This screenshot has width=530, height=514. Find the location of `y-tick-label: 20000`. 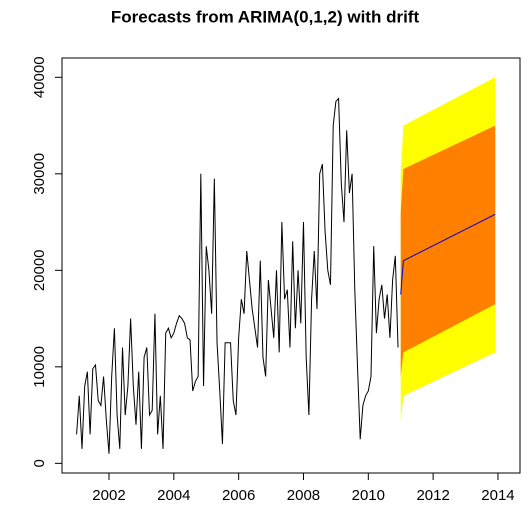

y-tick-label: 20000 is located at coordinates (39, 270).